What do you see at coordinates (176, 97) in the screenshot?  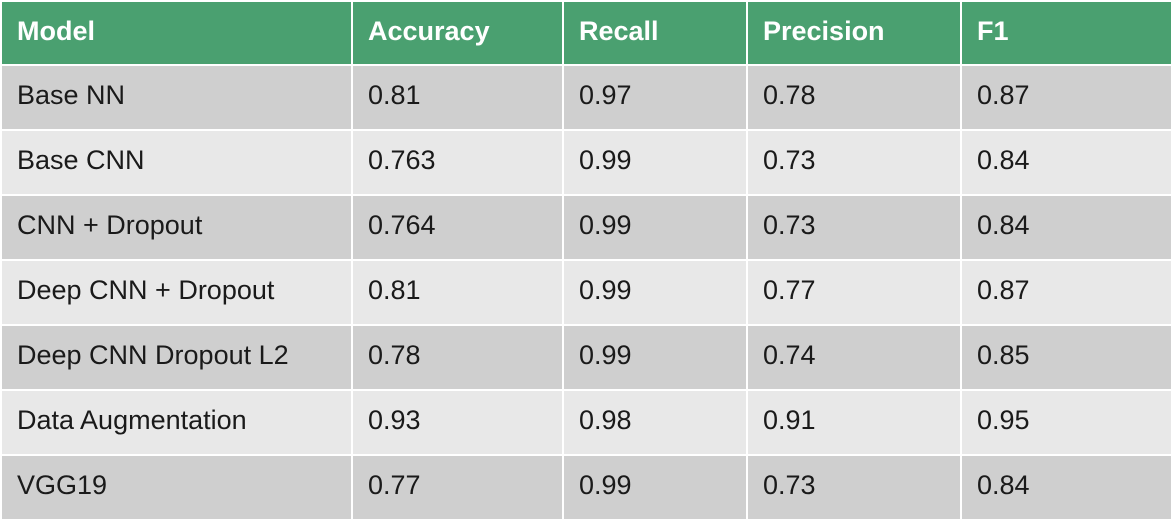 I see `cell-model: Base NN` at bounding box center [176, 97].